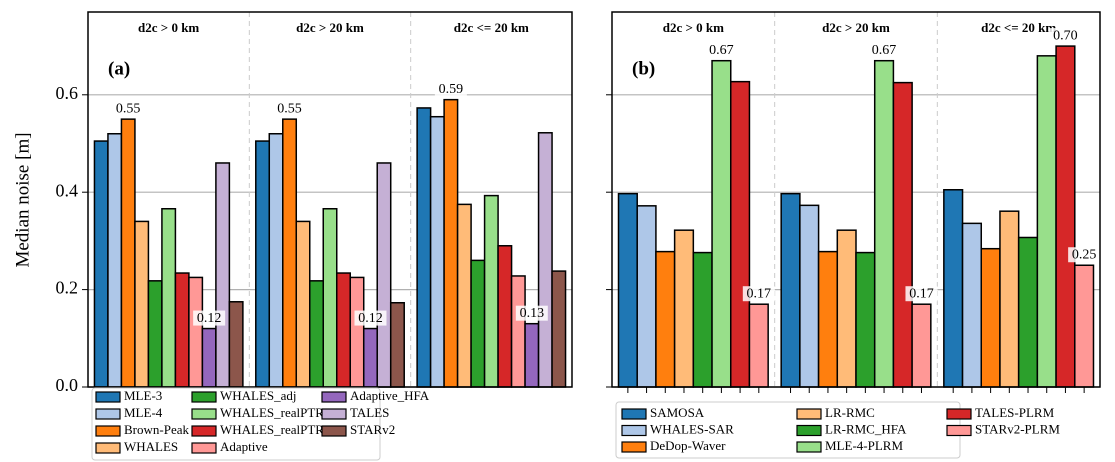 The image size is (1115, 462). I want to click on legend-label: WHALES_realPTR, so click(272, 412).